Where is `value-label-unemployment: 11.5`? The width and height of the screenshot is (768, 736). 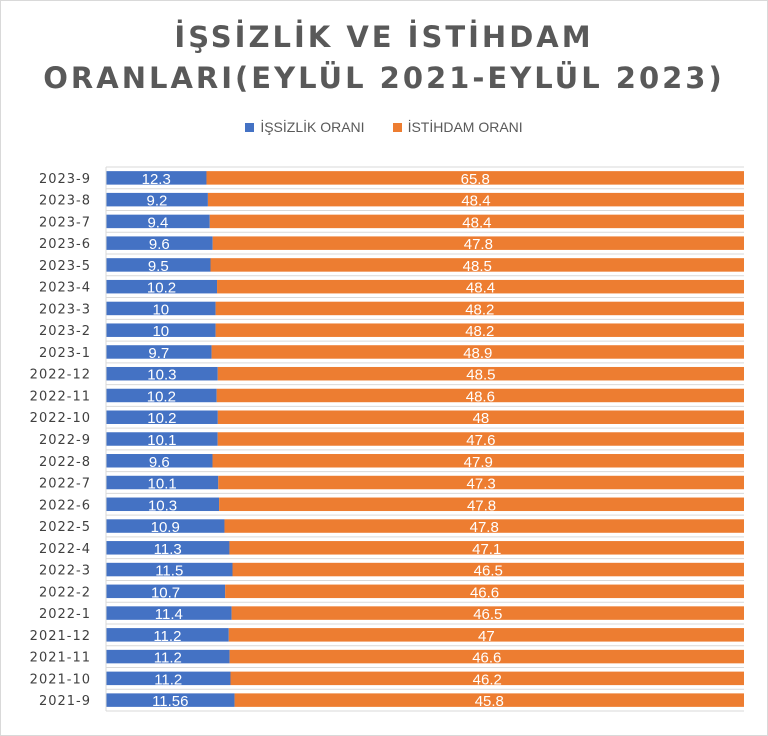
value-label-unemployment: 11.5 is located at coordinates (169, 571).